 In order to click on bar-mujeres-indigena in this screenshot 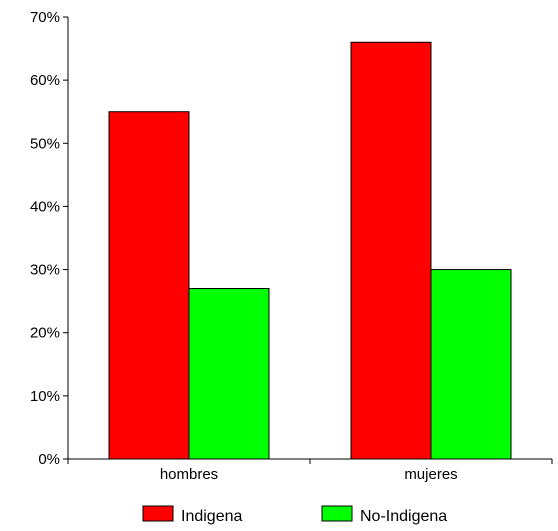, I will do `click(391, 250)`.